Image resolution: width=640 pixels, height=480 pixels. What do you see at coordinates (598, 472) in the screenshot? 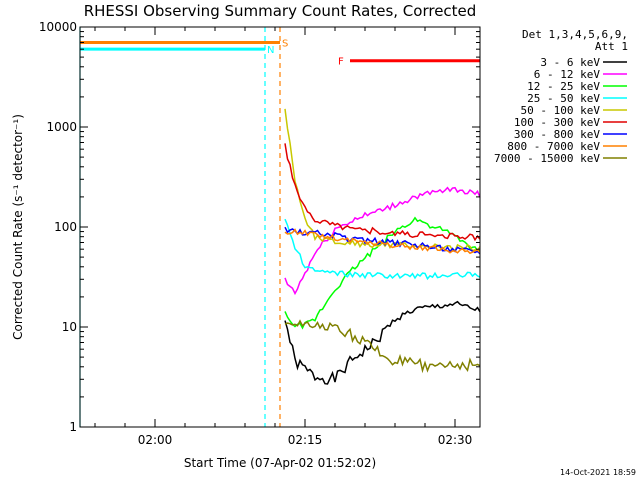
I see `timestamp: 14-Oct-2021 18:59` at bounding box center [598, 472].